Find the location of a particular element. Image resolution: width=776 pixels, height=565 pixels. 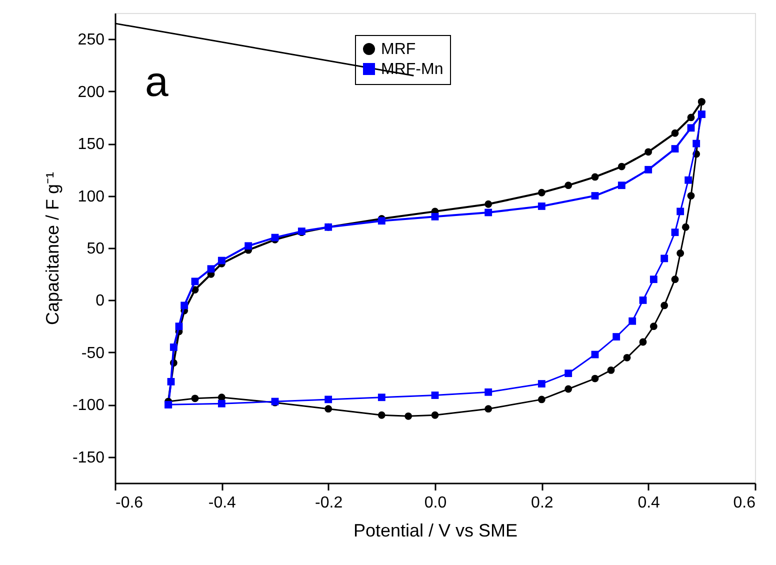

x-tick-label: 0.4 is located at coordinates (649, 503).